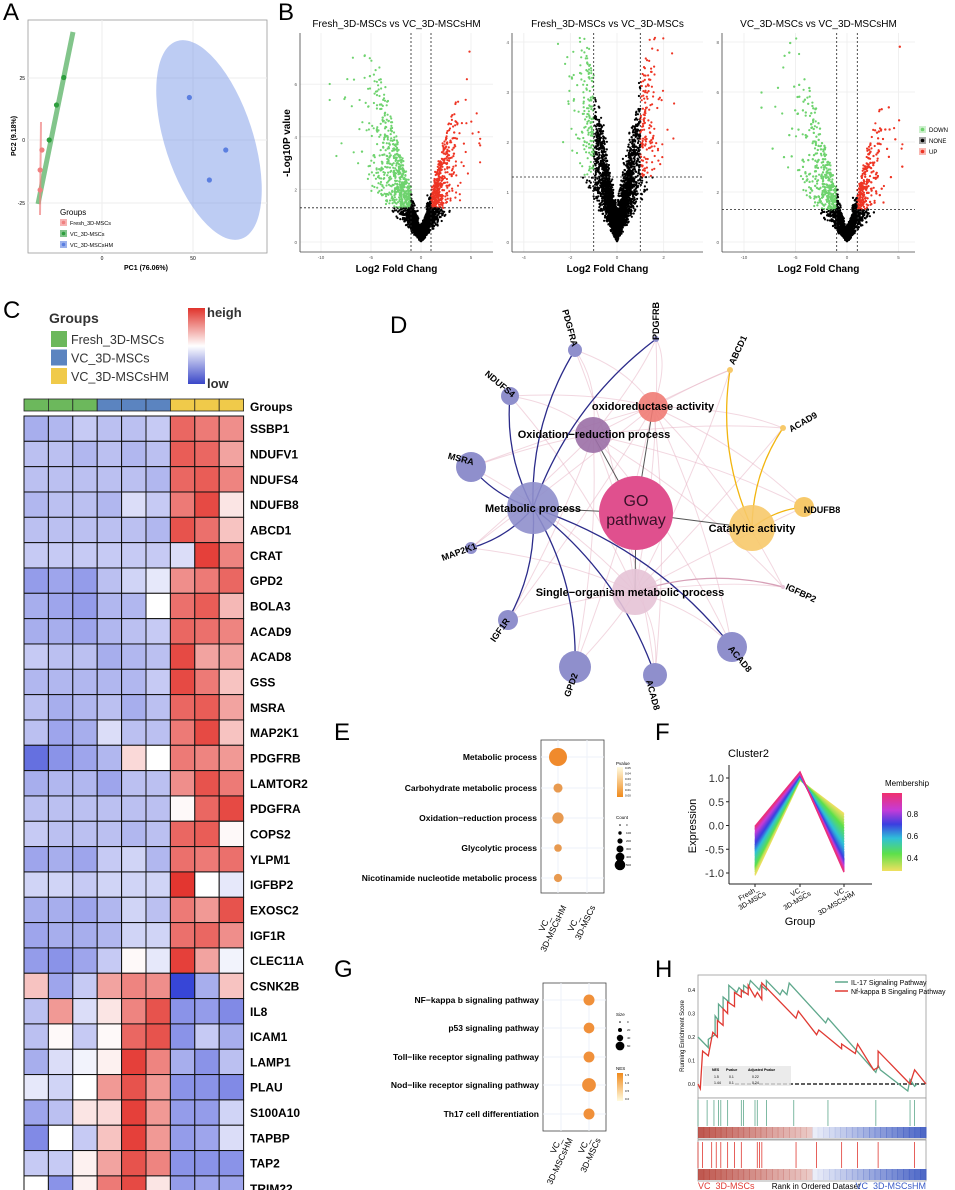 This screenshot has height=1190, width=955. Describe the element at coordinates (507, 242) in the screenshot. I see `y-tick-label: 0` at that location.